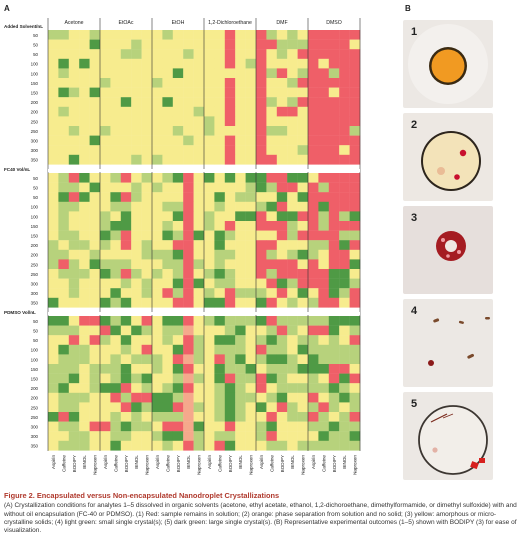 This screenshot has height=545, width=522. Describe the element at coordinates (414, 32) in the screenshot. I see `outcome-number-1: 1` at that location.